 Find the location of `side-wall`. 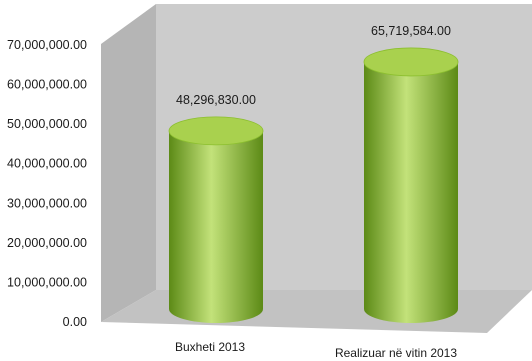

side-wall is located at coordinates (128, 163).